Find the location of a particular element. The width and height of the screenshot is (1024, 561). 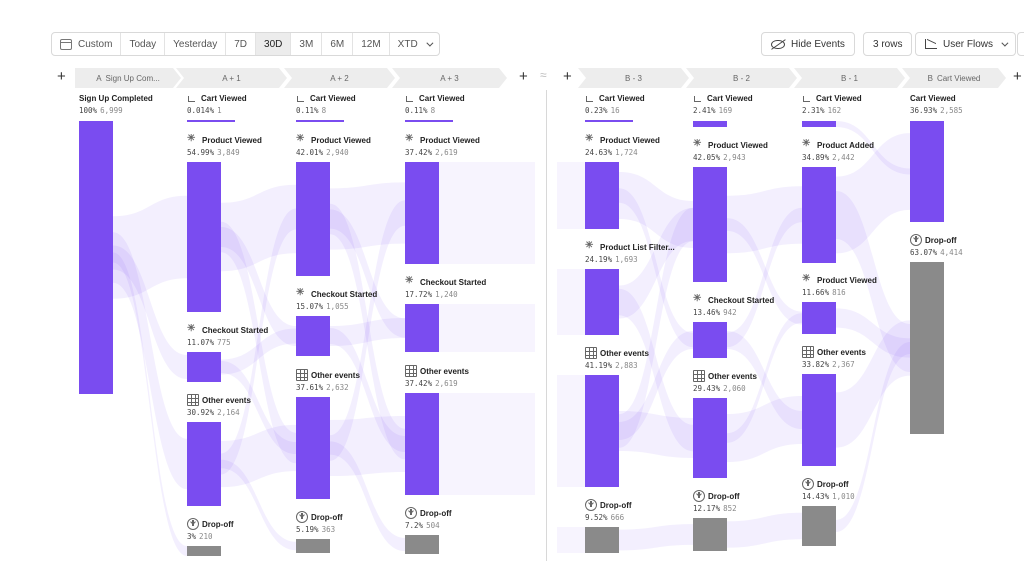

node-bar-a0 is located at coordinates (96, 257).